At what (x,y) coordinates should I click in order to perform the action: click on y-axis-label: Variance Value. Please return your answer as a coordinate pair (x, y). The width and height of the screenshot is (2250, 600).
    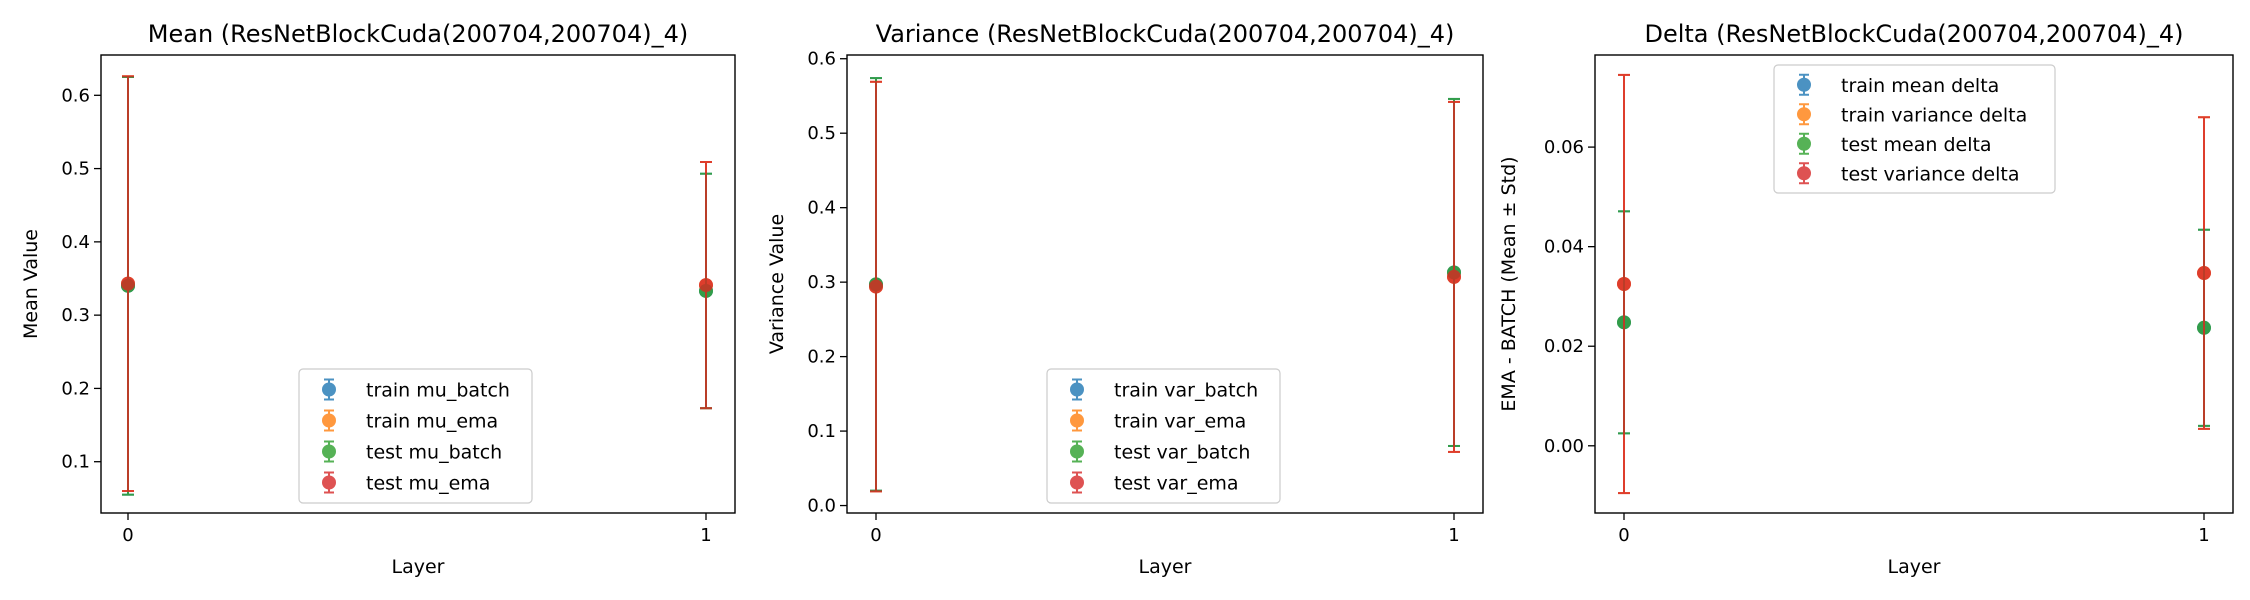
    Looking at the image, I should click on (777, 284).